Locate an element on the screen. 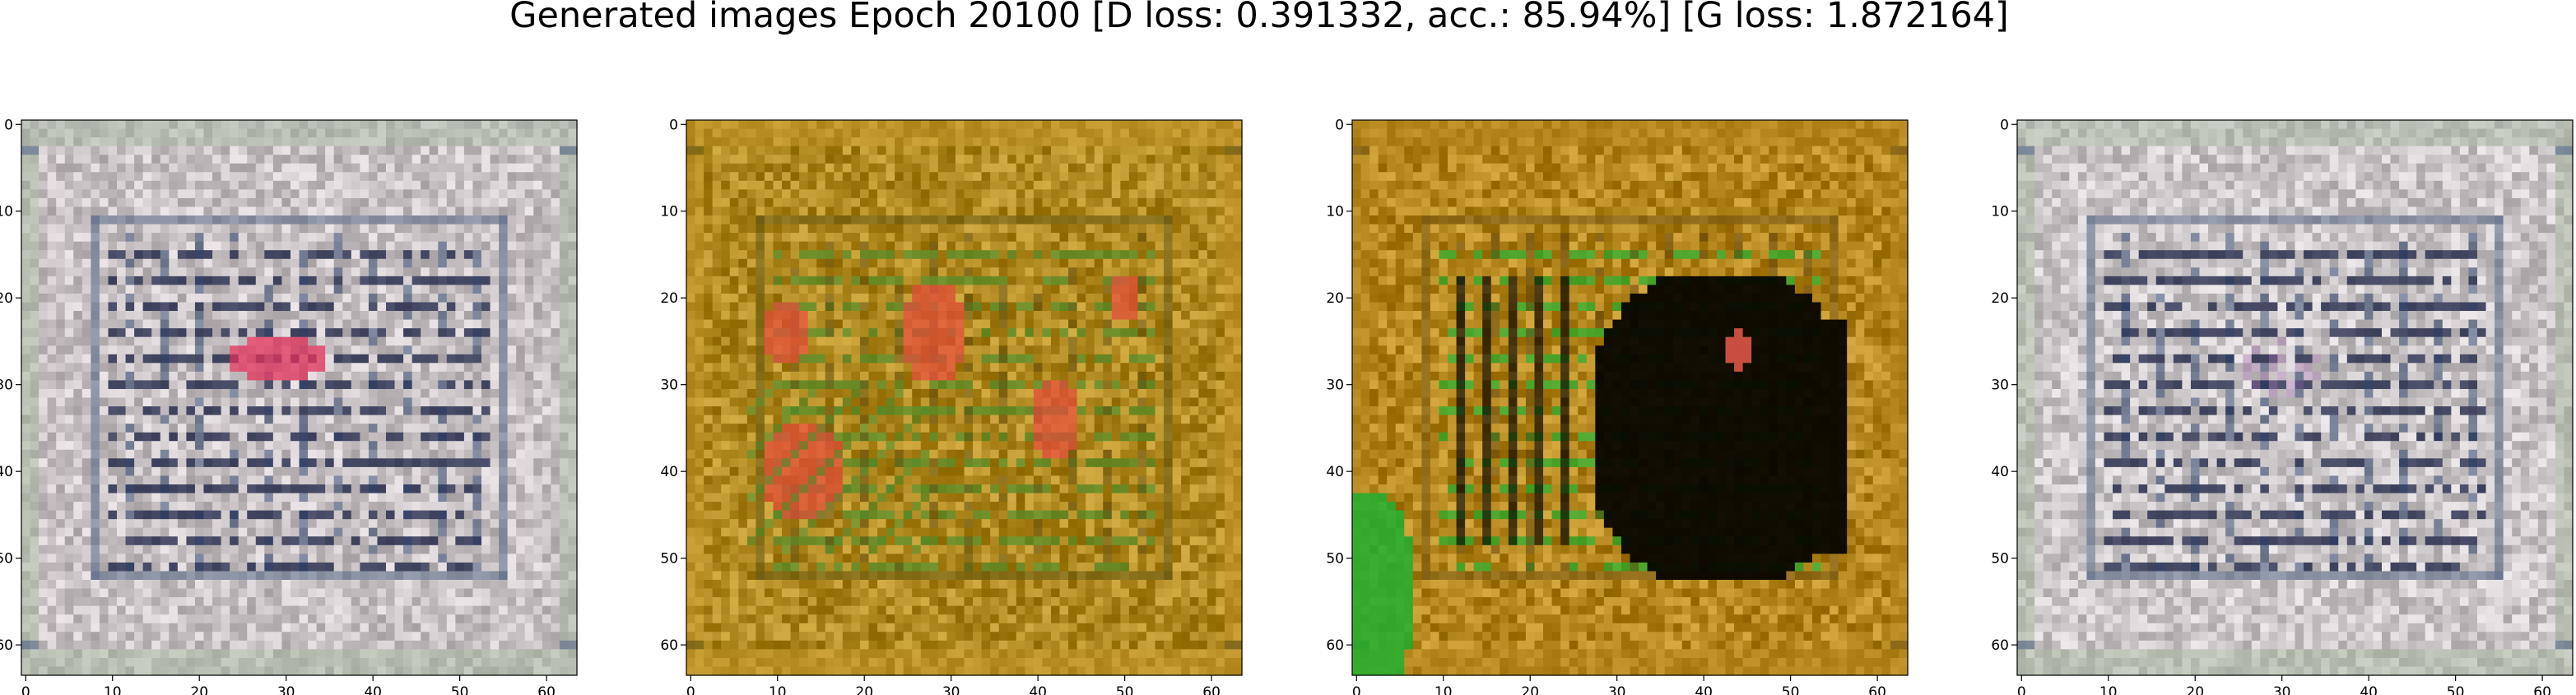 This screenshot has width=2576, height=695. x-axis-3: 0 10 20 30 40 50 60 is located at coordinates (1619, 685).